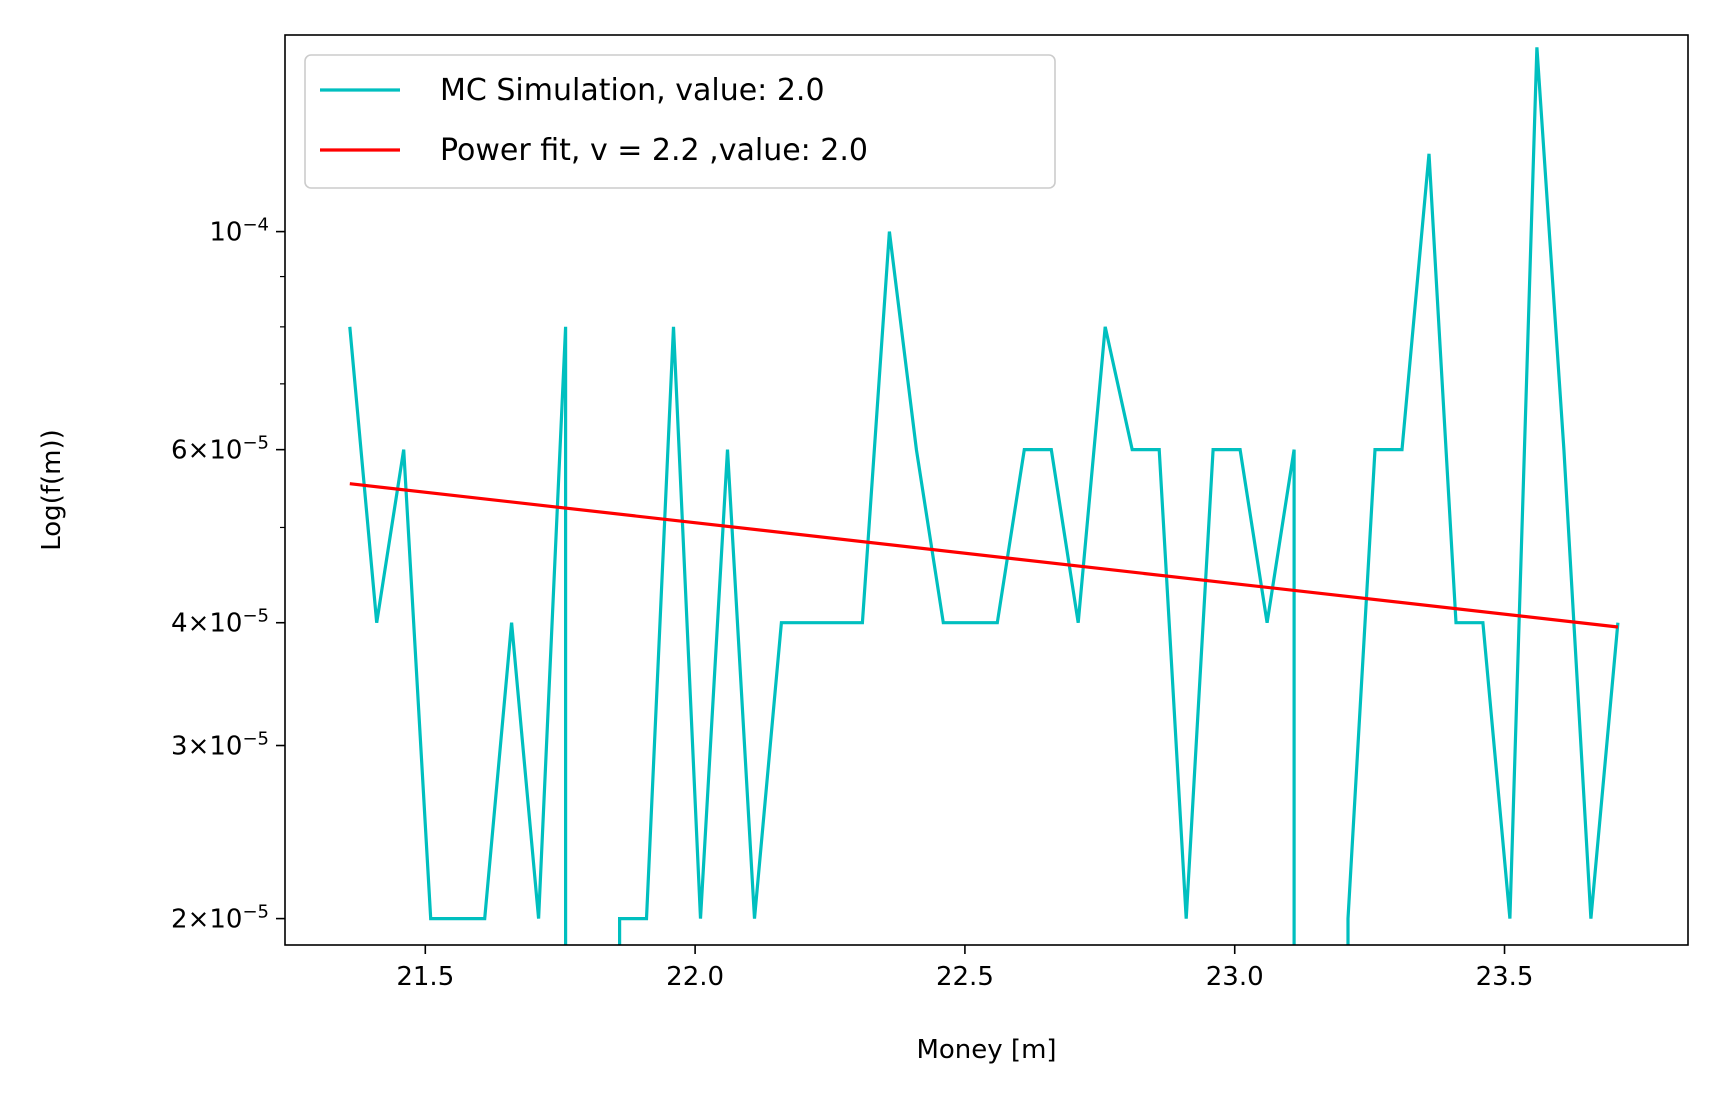 The width and height of the screenshot is (1711, 1095). What do you see at coordinates (695, 977) in the screenshot?
I see `x-tick-label: 22.0` at bounding box center [695, 977].